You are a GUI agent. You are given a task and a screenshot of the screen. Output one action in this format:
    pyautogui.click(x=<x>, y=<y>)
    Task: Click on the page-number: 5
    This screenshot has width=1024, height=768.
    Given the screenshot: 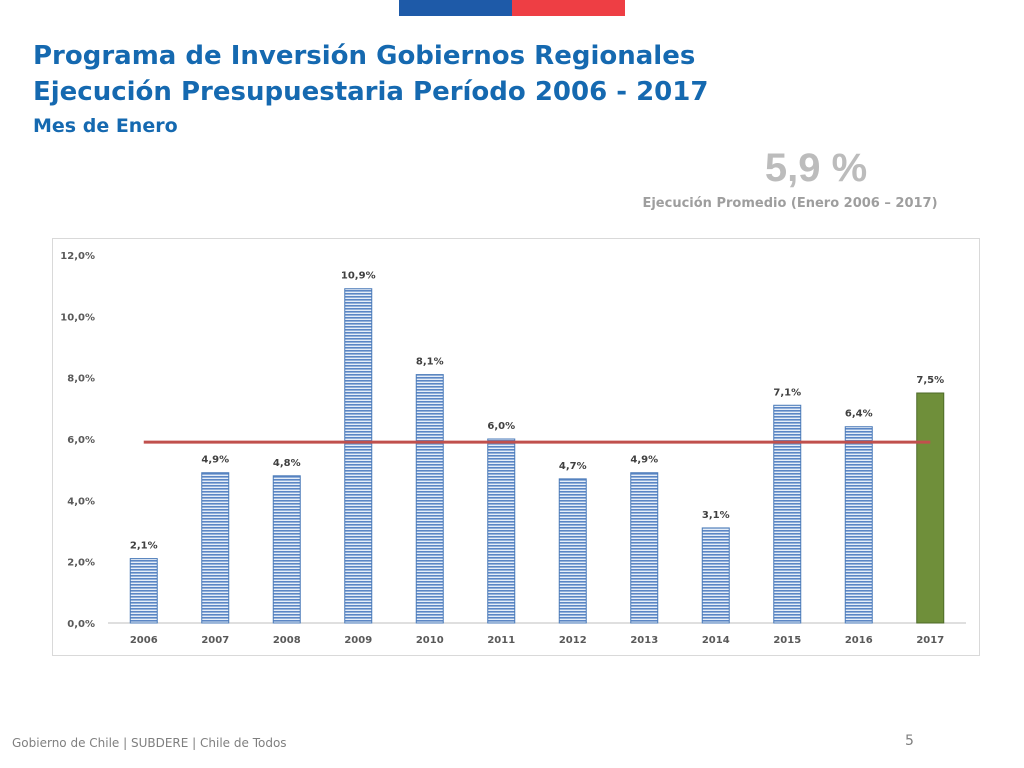 What is the action you would take?
    pyautogui.click(x=909, y=741)
    